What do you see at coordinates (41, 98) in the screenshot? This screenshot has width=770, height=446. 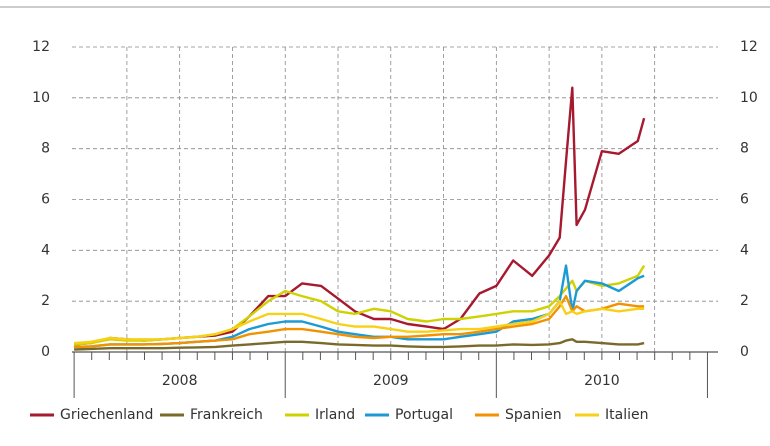 I see `y-tick-label: 10` at bounding box center [41, 98].